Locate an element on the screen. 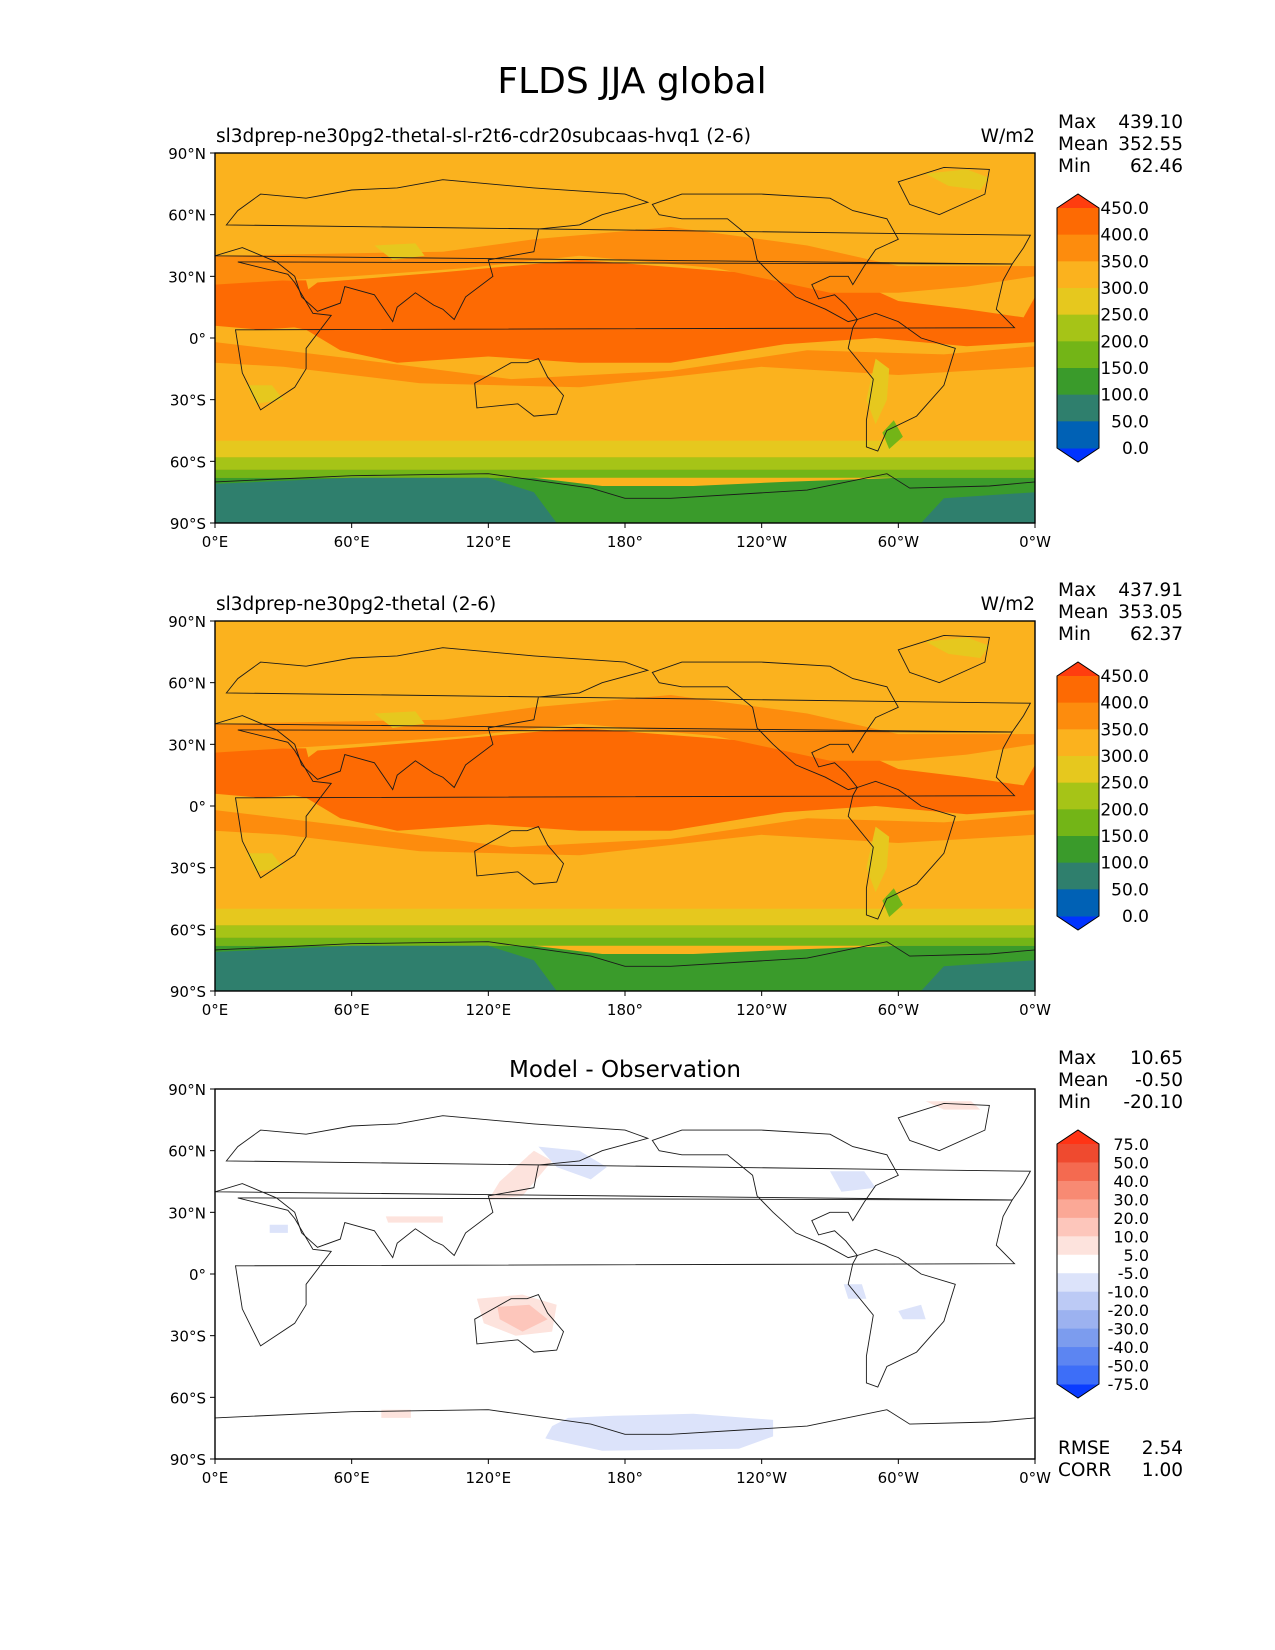  map-background is located at coordinates (625, 1274).